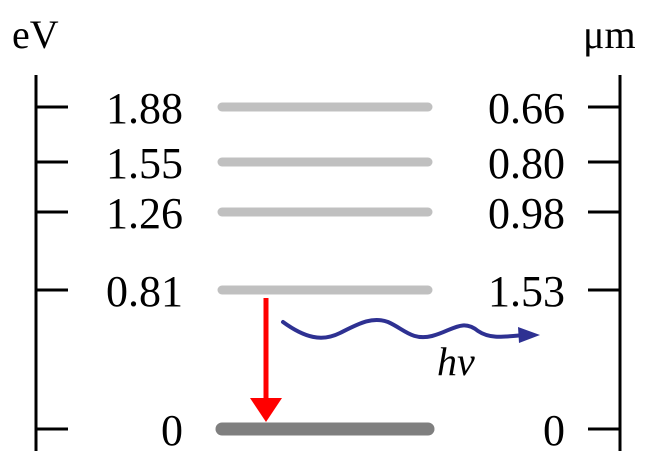  What do you see at coordinates (144, 213) in the screenshot?
I see `energy-label: 1.26` at bounding box center [144, 213].